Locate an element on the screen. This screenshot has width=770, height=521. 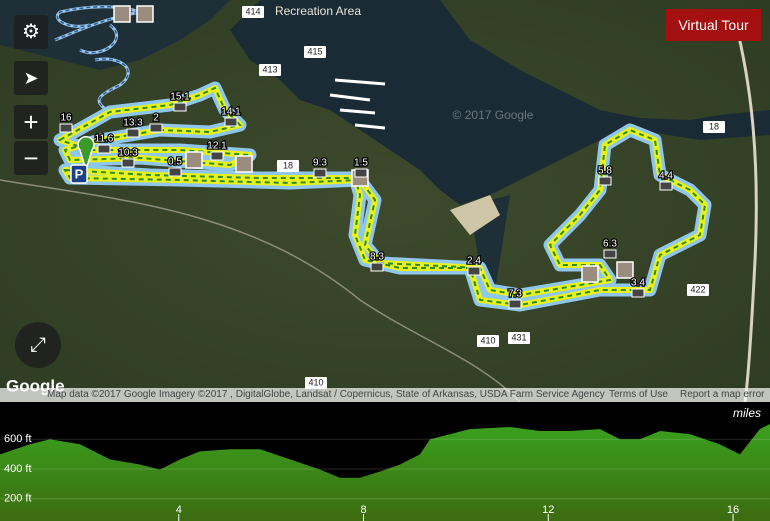
place-label: Recreation Area is located at coordinates (318, 11).